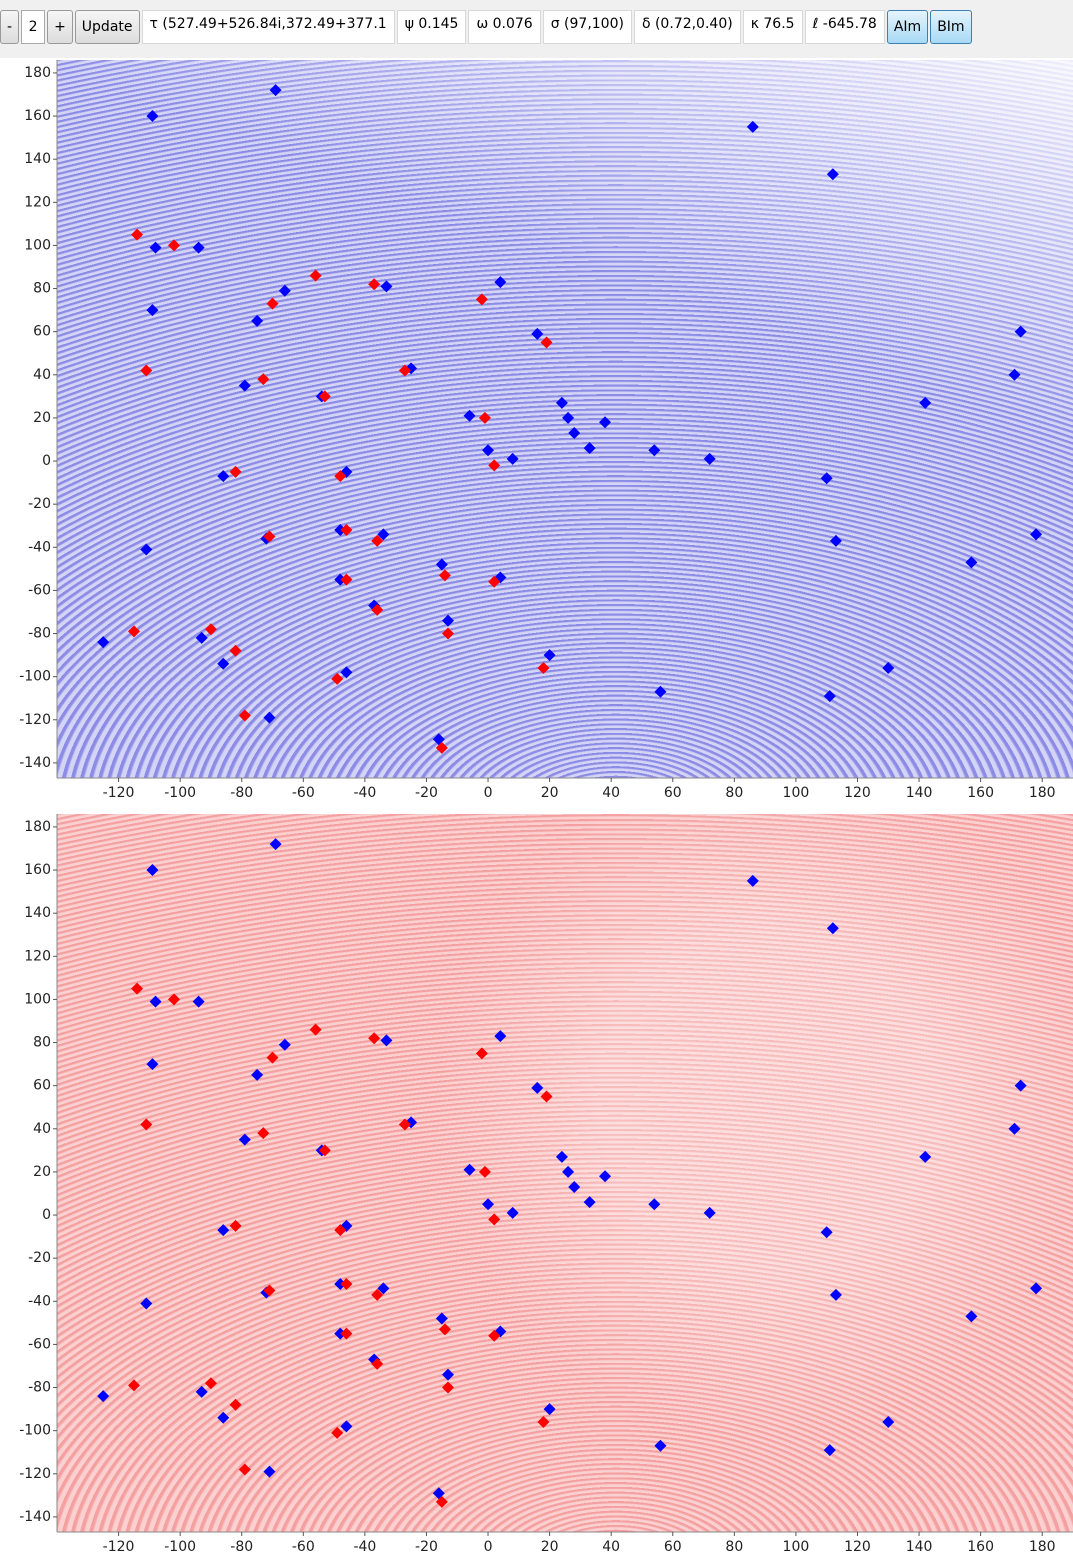 The height and width of the screenshot is (1564, 1073). What do you see at coordinates (33, 27) in the screenshot?
I see `count-input: 2` at bounding box center [33, 27].